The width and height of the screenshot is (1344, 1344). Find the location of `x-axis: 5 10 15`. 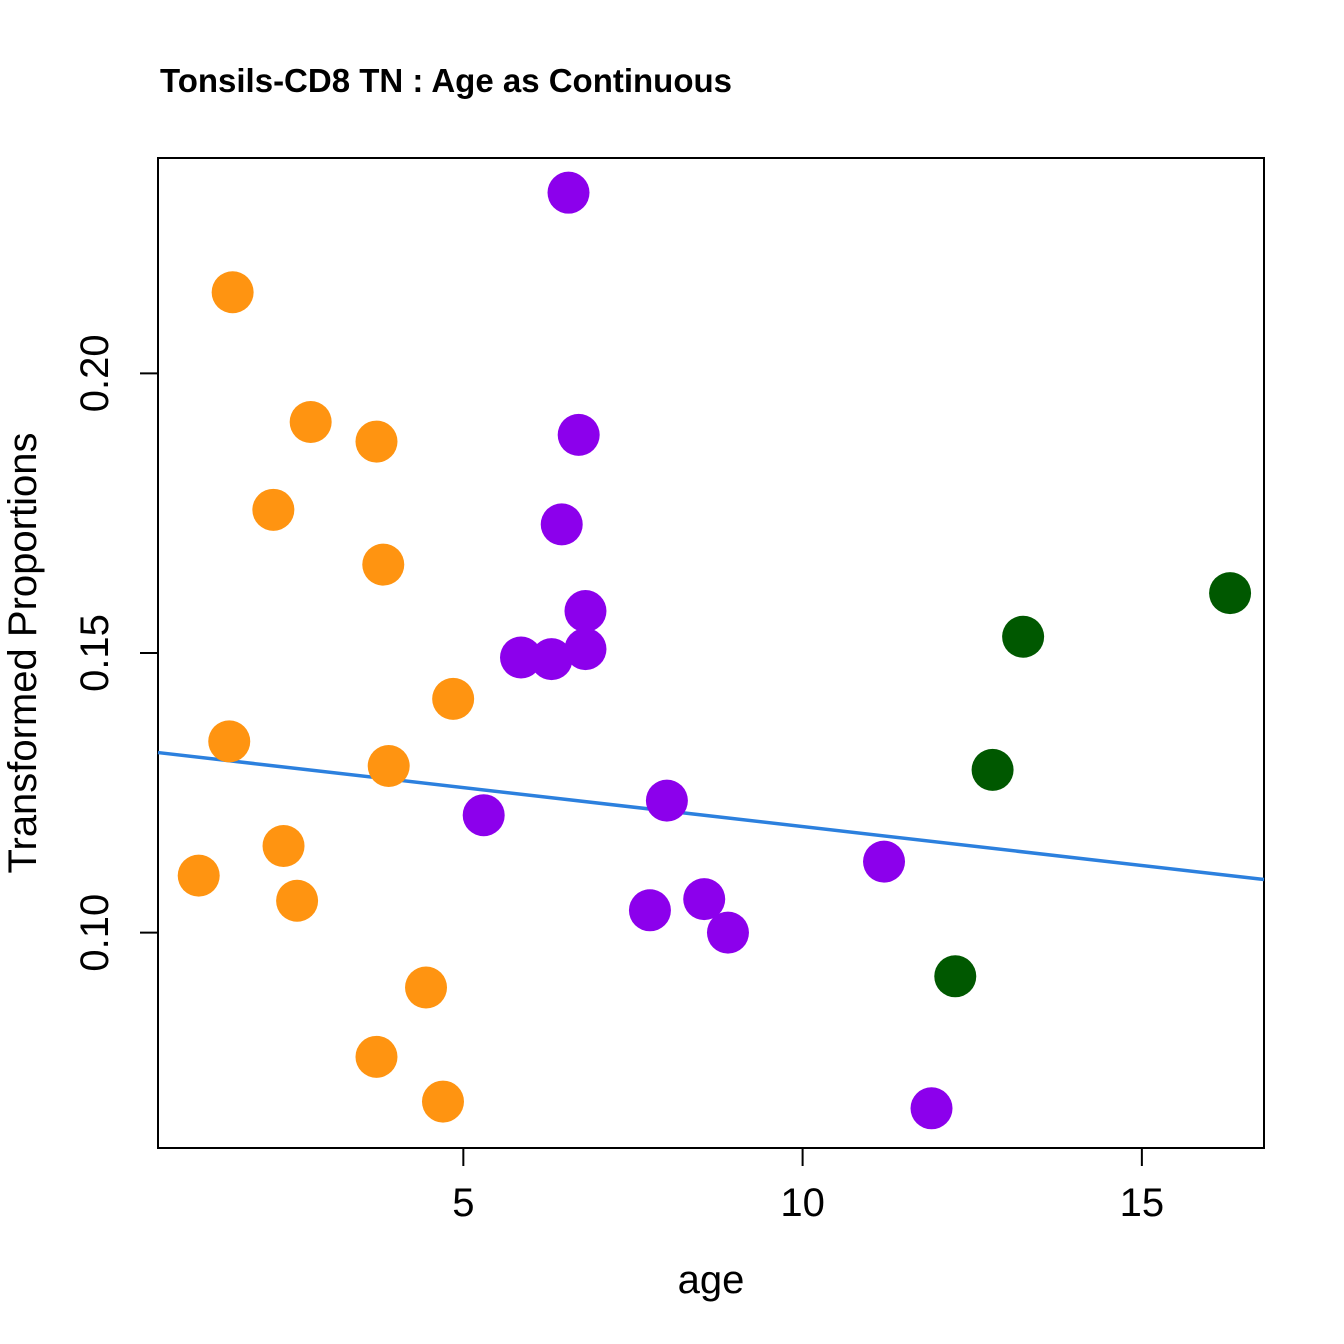

x-axis: 5 10 15 is located at coordinates (808, 1186).